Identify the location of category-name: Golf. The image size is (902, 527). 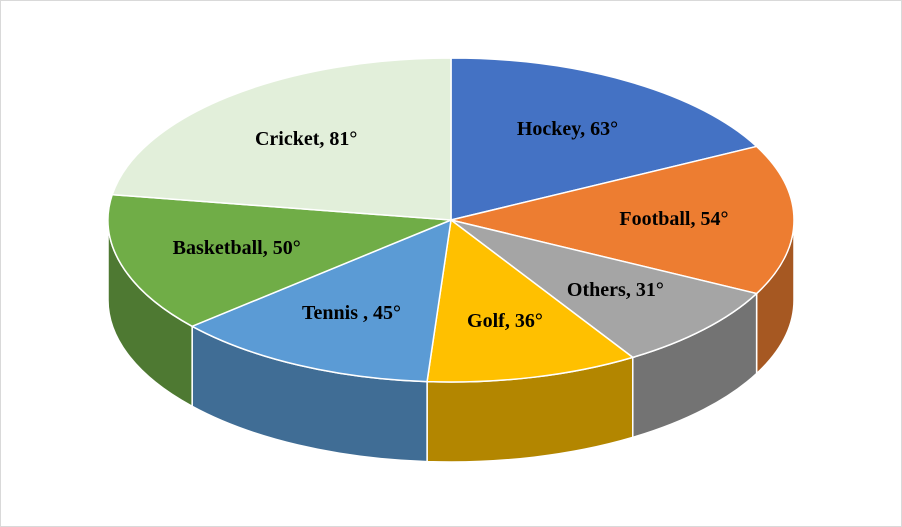
(486, 321).